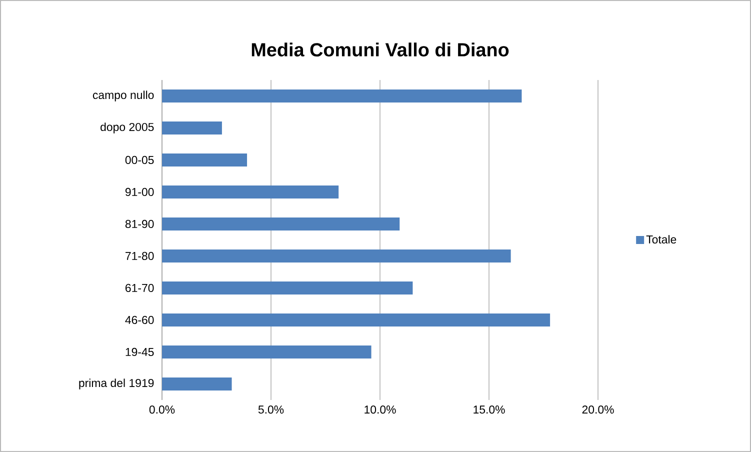  Describe the element at coordinates (661, 239) in the screenshot. I see `legend-label: Totale` at that location.